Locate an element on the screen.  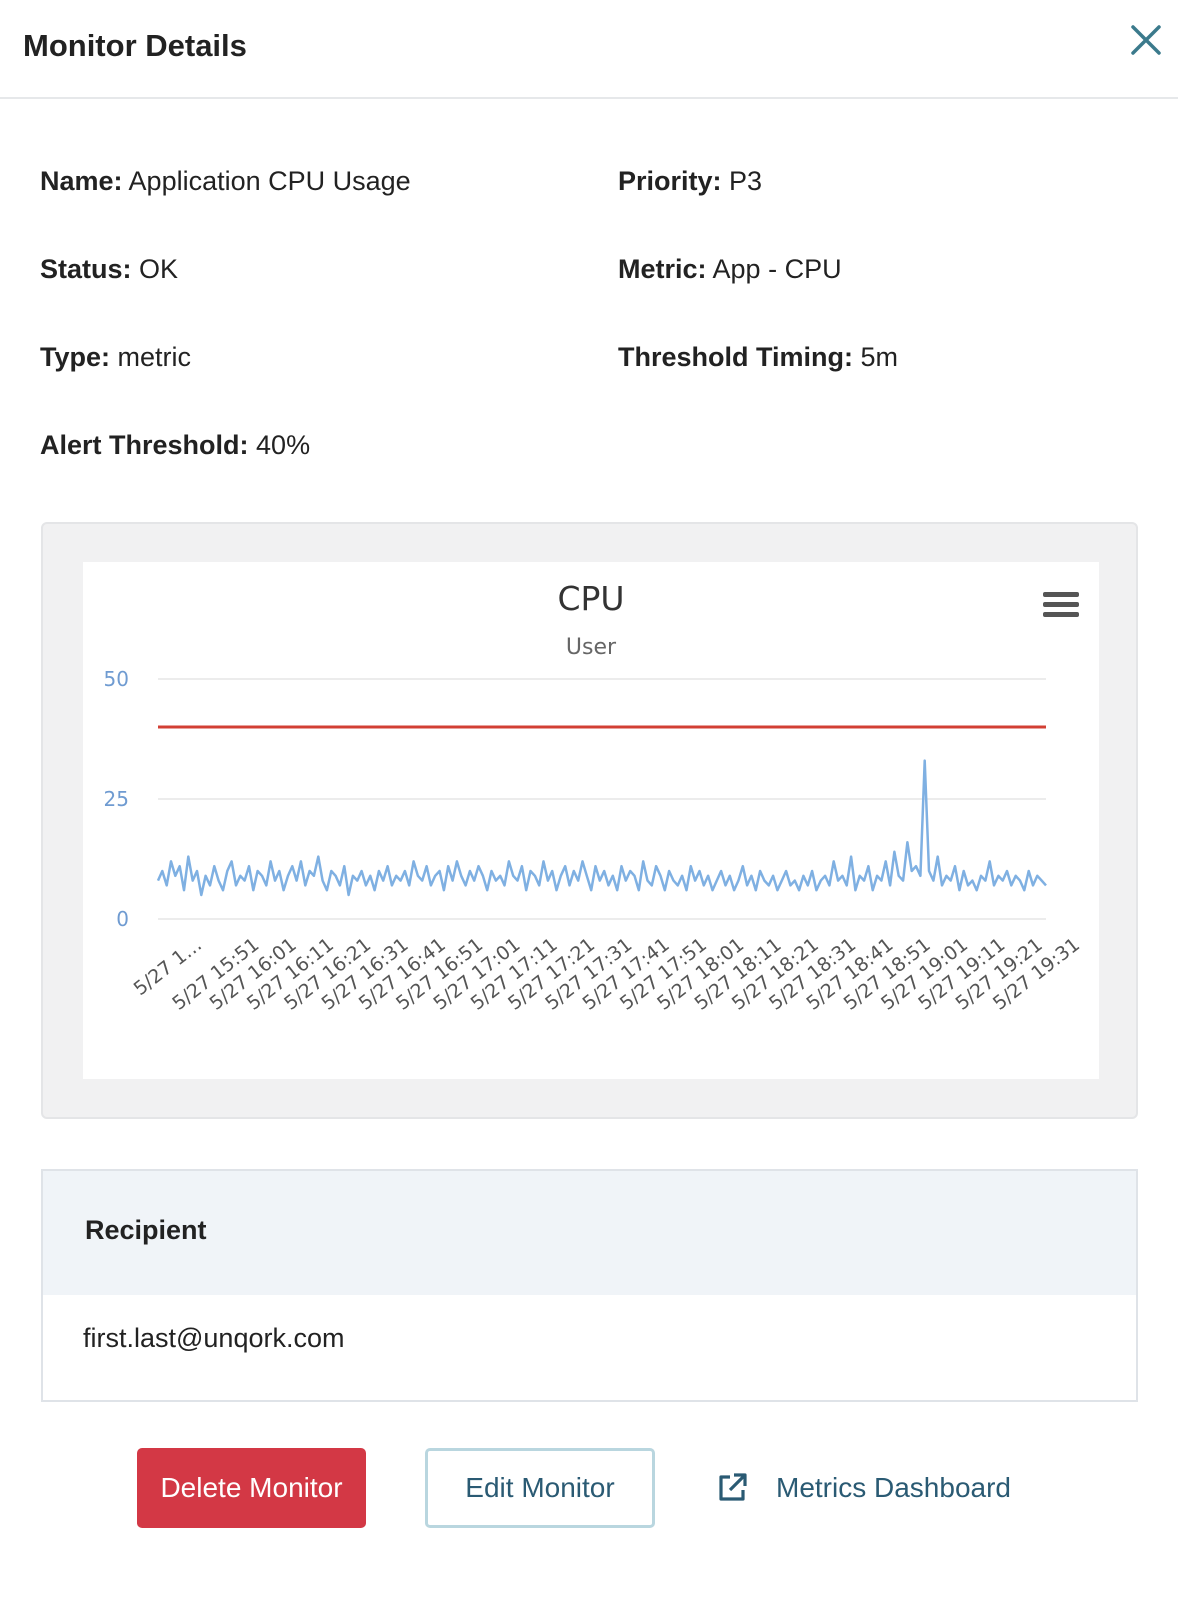
y-tick-label: 0 is located at coordinates (122, 919).